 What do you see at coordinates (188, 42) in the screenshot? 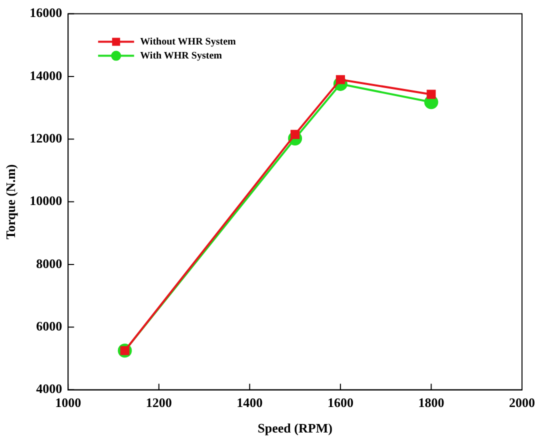
I see `legend-label: Without WHR System` at bounding box center [188, 42].